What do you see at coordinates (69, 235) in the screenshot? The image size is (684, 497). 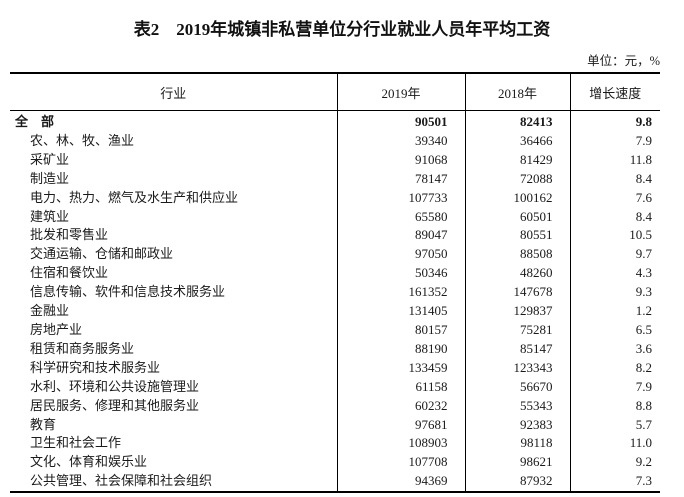 I see `industry-cell: 批发和零售业` at bounding box center [69, 235].